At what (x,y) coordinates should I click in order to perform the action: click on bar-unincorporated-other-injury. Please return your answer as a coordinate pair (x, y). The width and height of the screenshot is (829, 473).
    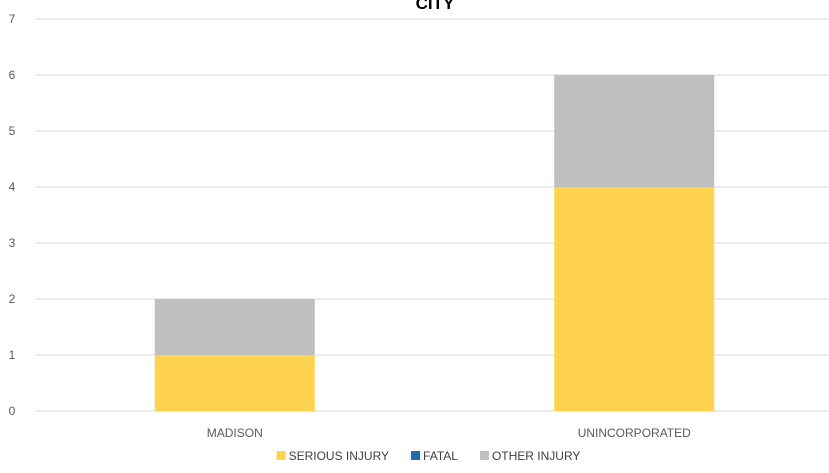
    Looking at the image, I should click on (634, 131).